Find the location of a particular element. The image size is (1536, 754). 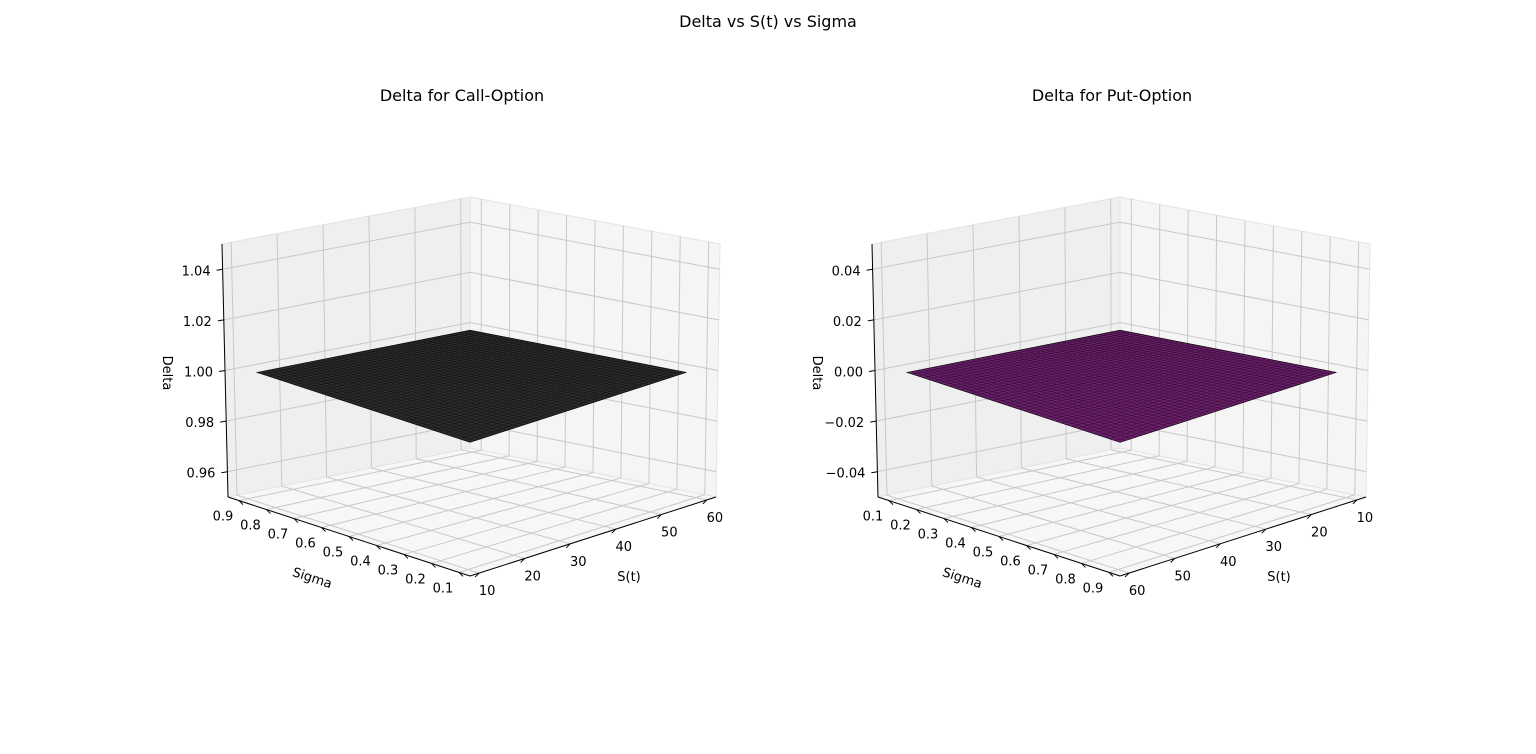

surface-face is located at coordinates (1121, 386).